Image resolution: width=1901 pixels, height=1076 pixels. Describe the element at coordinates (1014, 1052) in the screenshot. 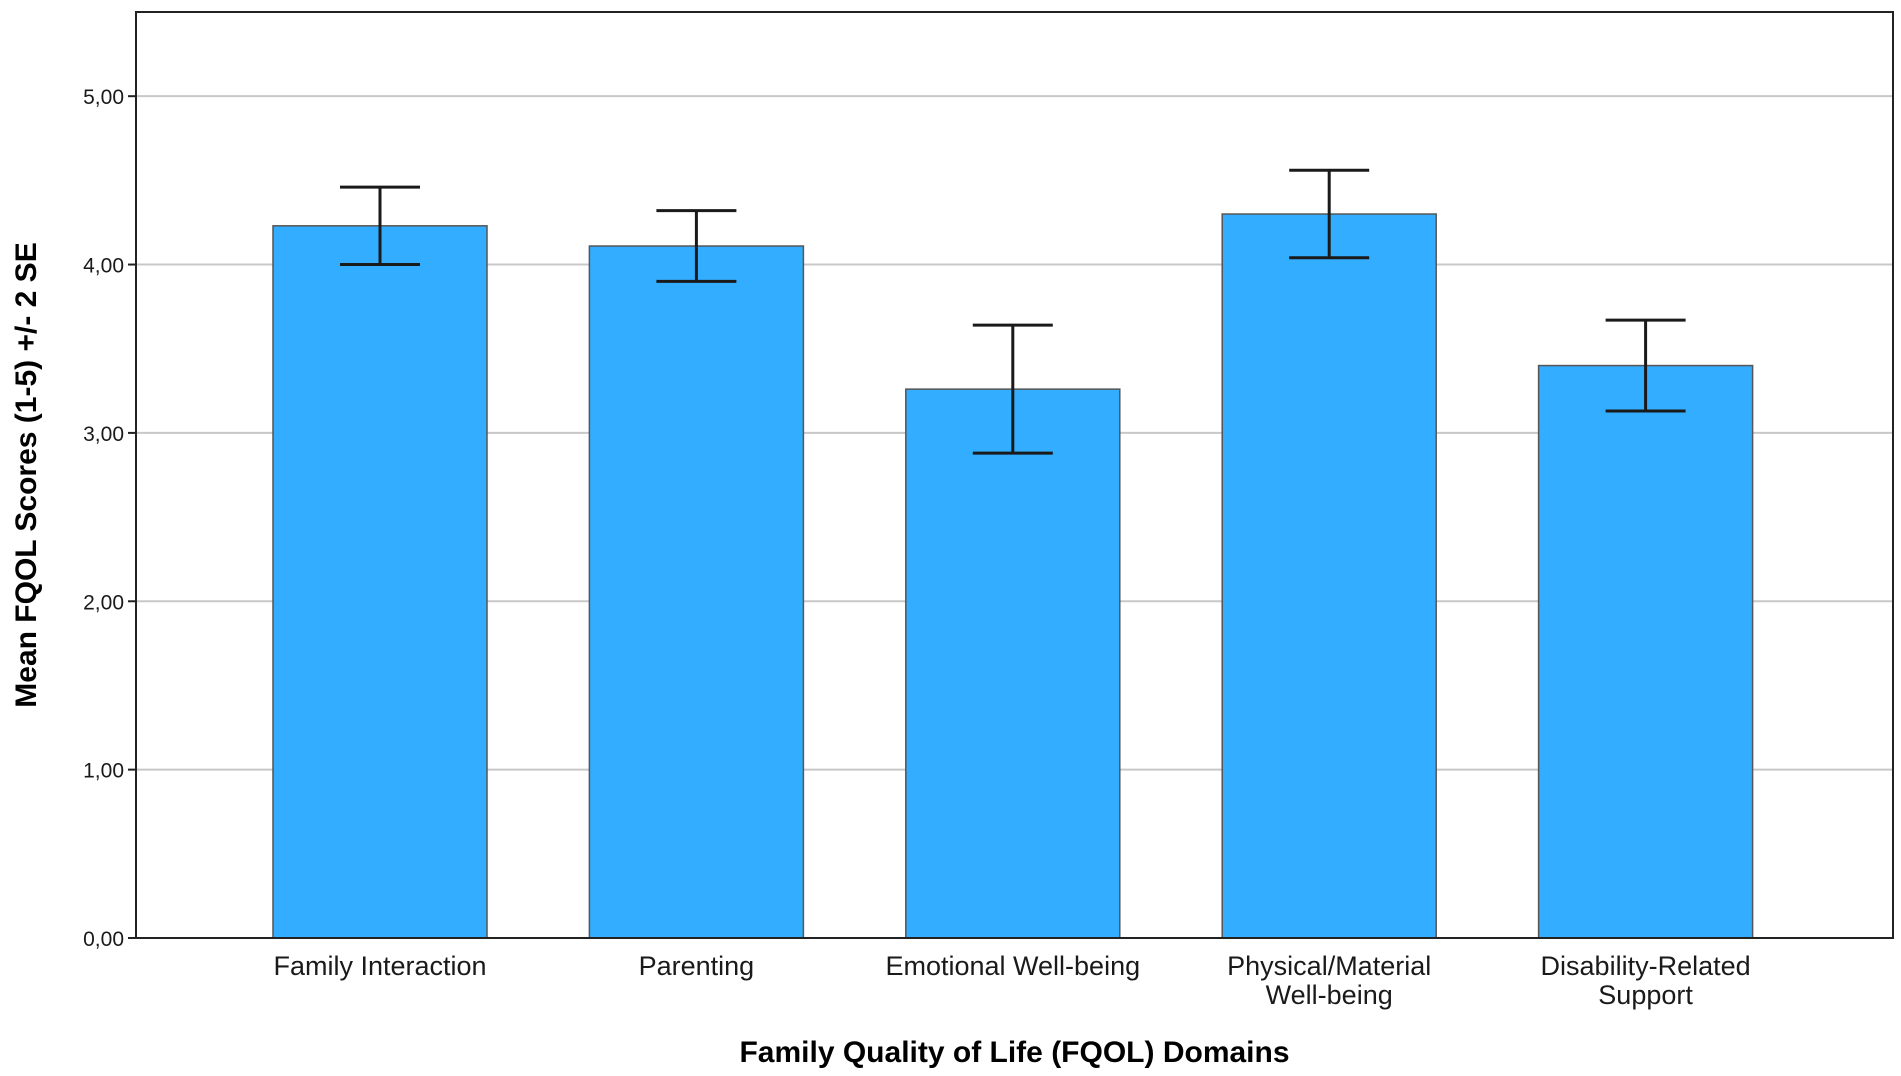

I see `x-axis-title: Family Quality of Life (FQOL) Domains` at that location.